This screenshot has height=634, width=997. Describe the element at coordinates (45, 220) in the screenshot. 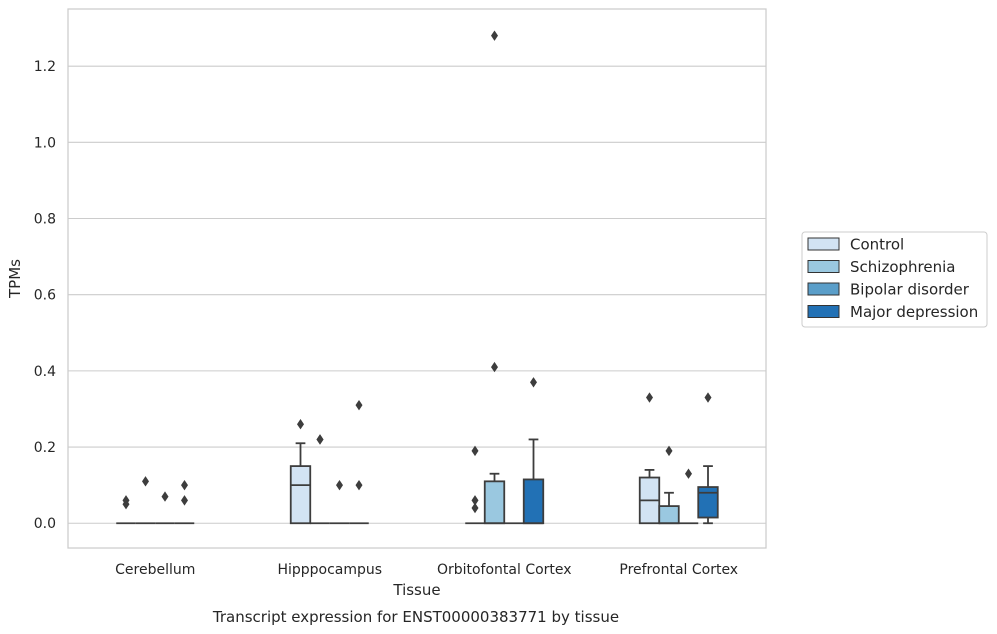

I see `y-tick-label: 0.8` at that location.